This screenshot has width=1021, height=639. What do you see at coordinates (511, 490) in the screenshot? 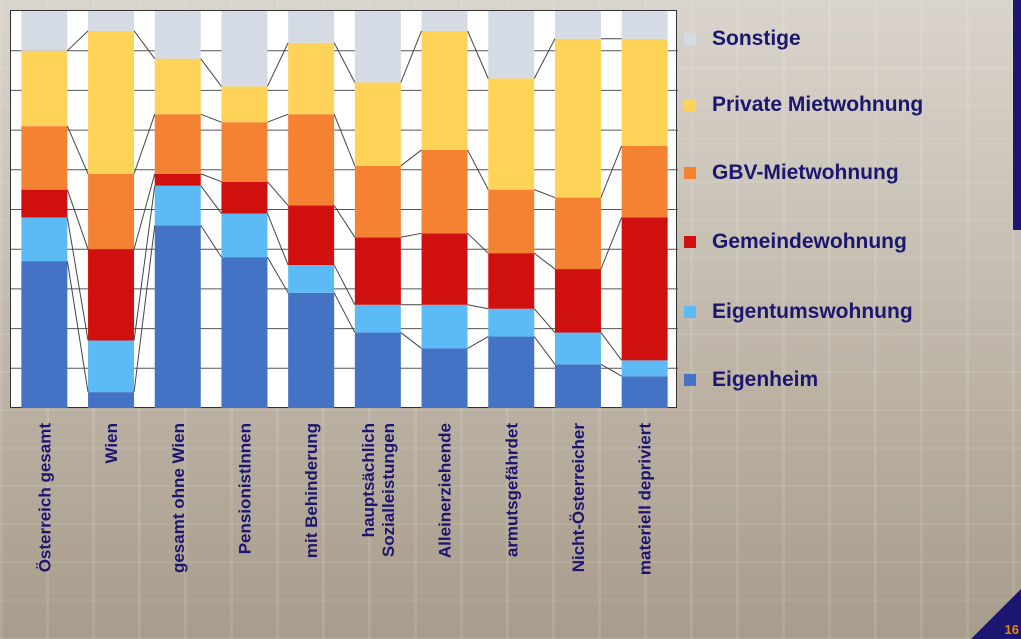
I see `x-tick-label: armutsgefährdet` at bounding box center [511, 490].